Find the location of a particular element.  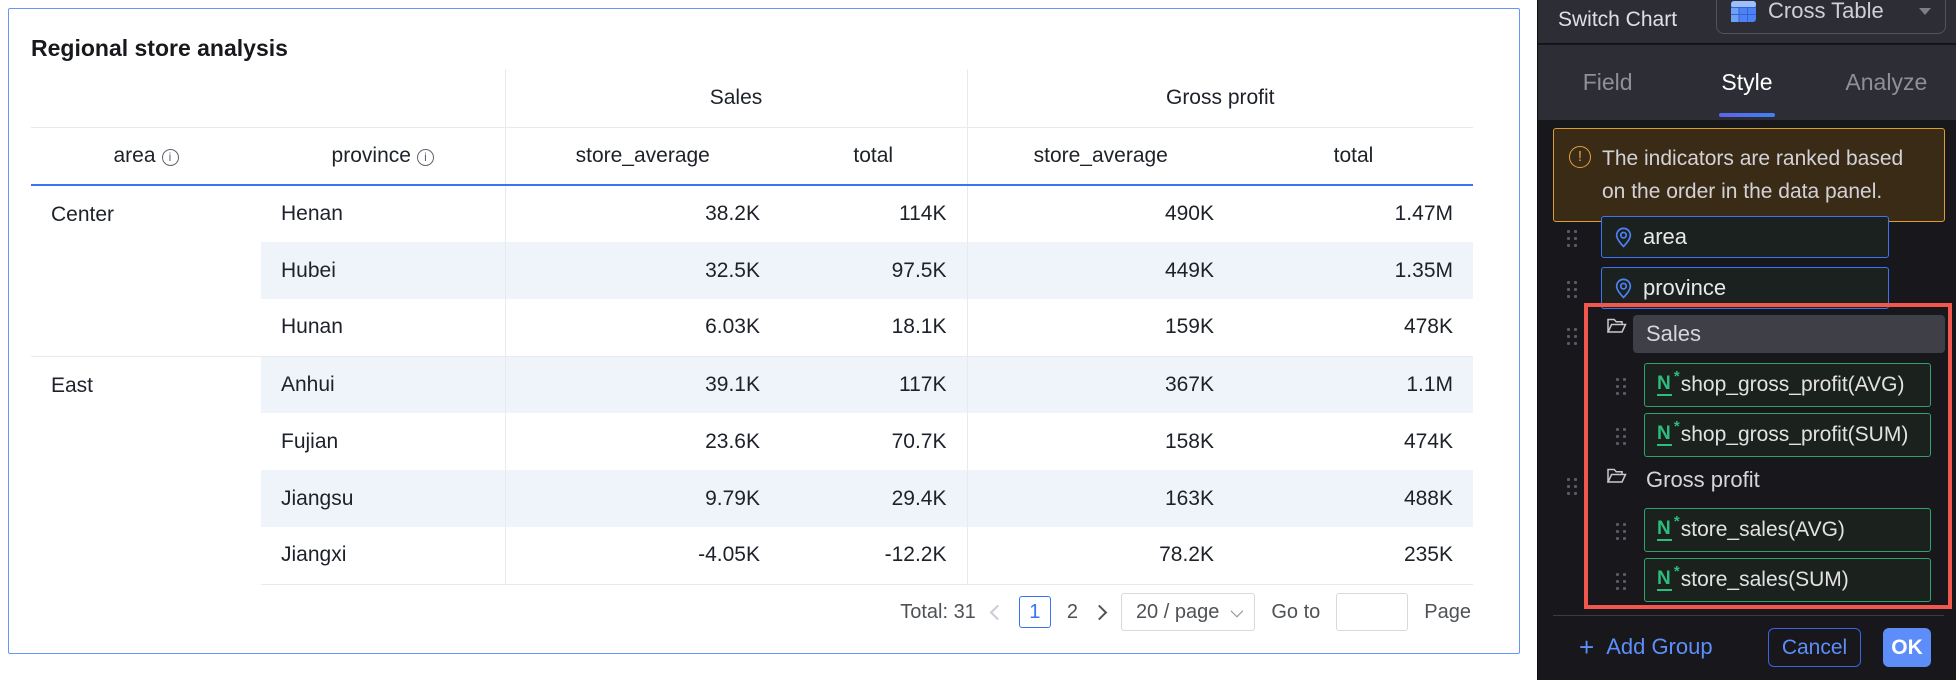

province-cell: Jiangsu is located at coordinates (383, 498).